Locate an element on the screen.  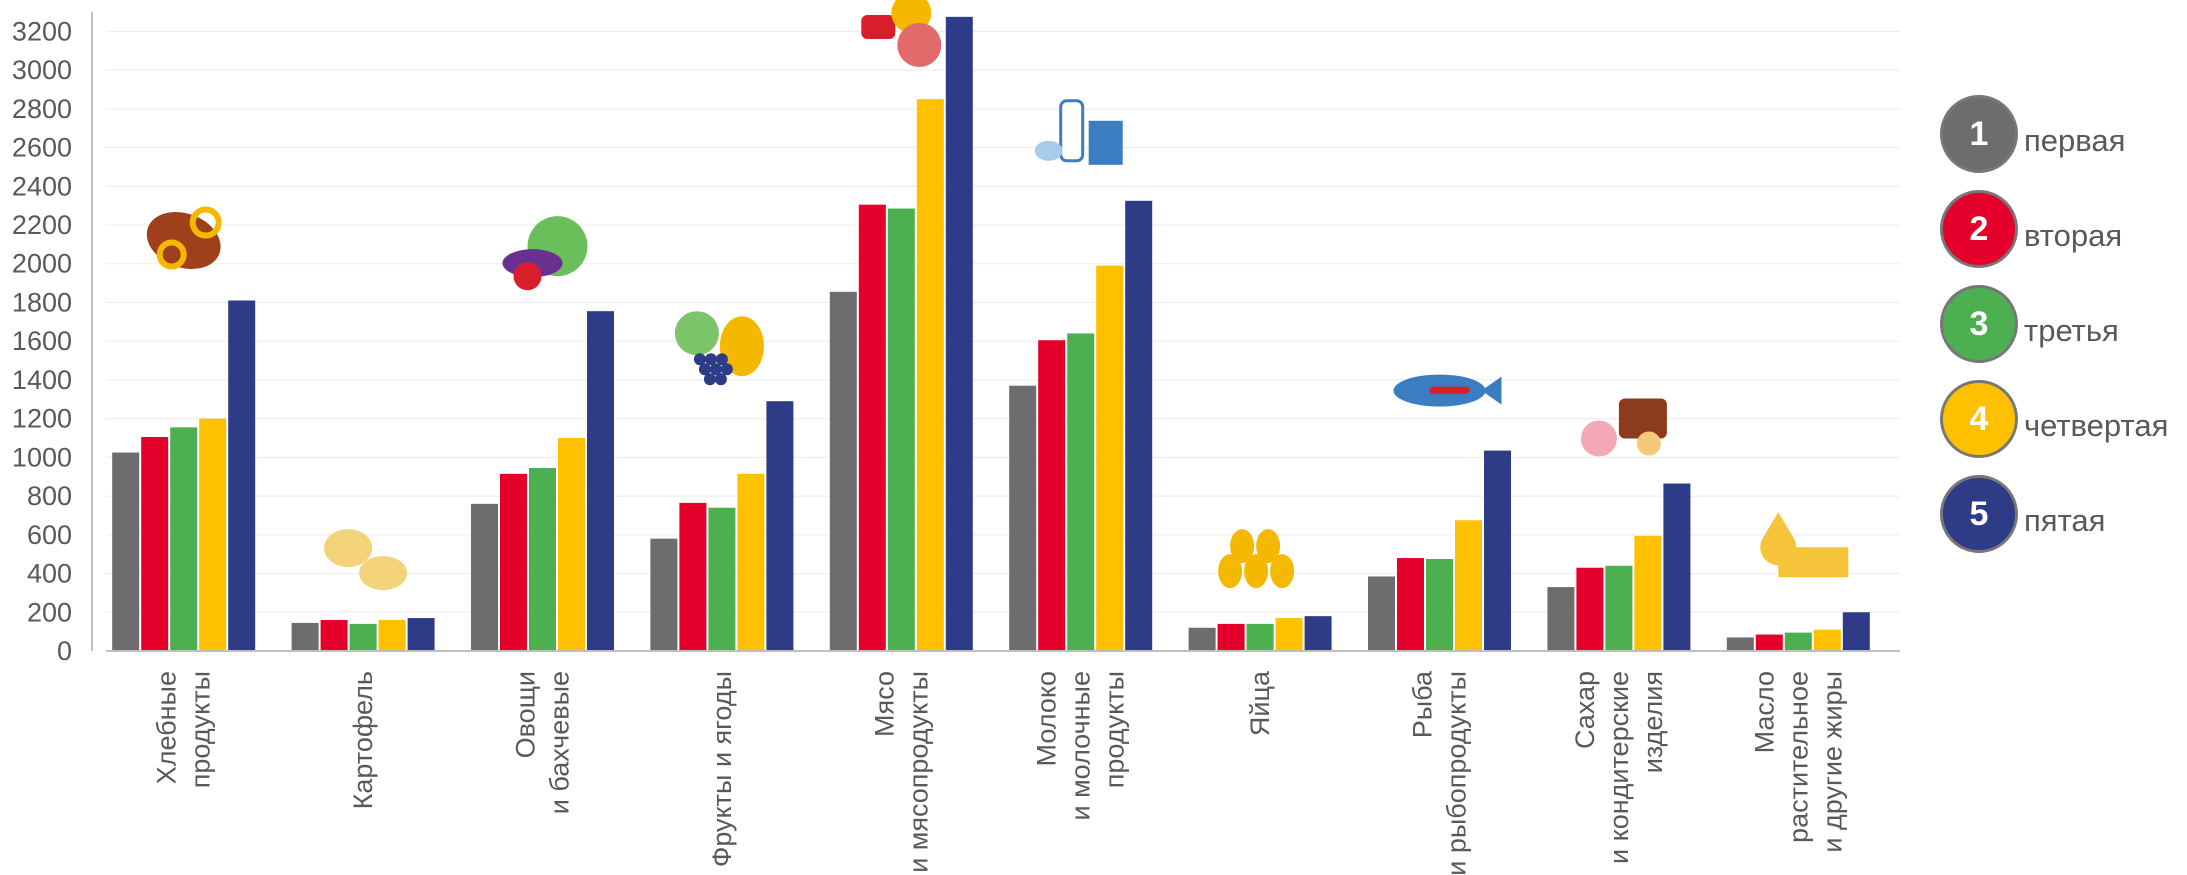
y-tick-label: 1800 is located at coordinates (42, 302).